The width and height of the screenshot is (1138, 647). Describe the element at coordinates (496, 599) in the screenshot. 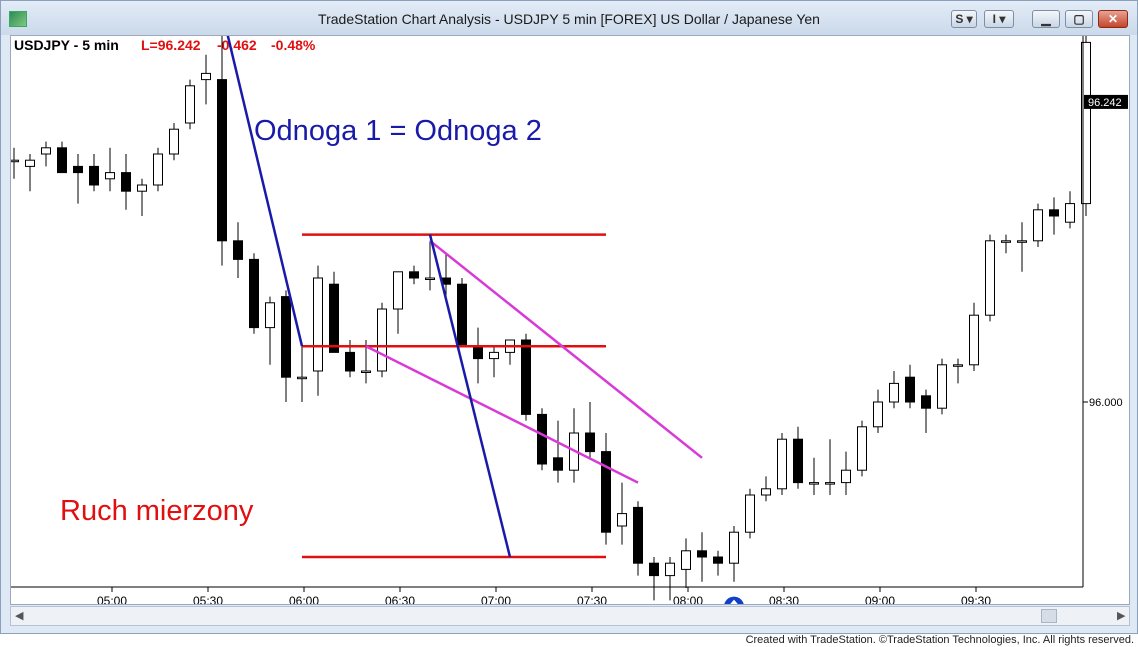

I see `x-tick-label: 07:00` at that location.